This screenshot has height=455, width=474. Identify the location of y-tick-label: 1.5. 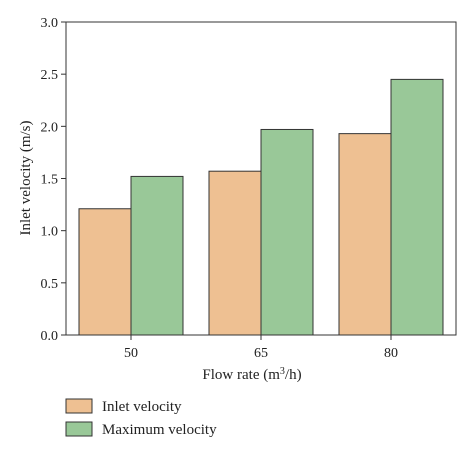
(50, 180).